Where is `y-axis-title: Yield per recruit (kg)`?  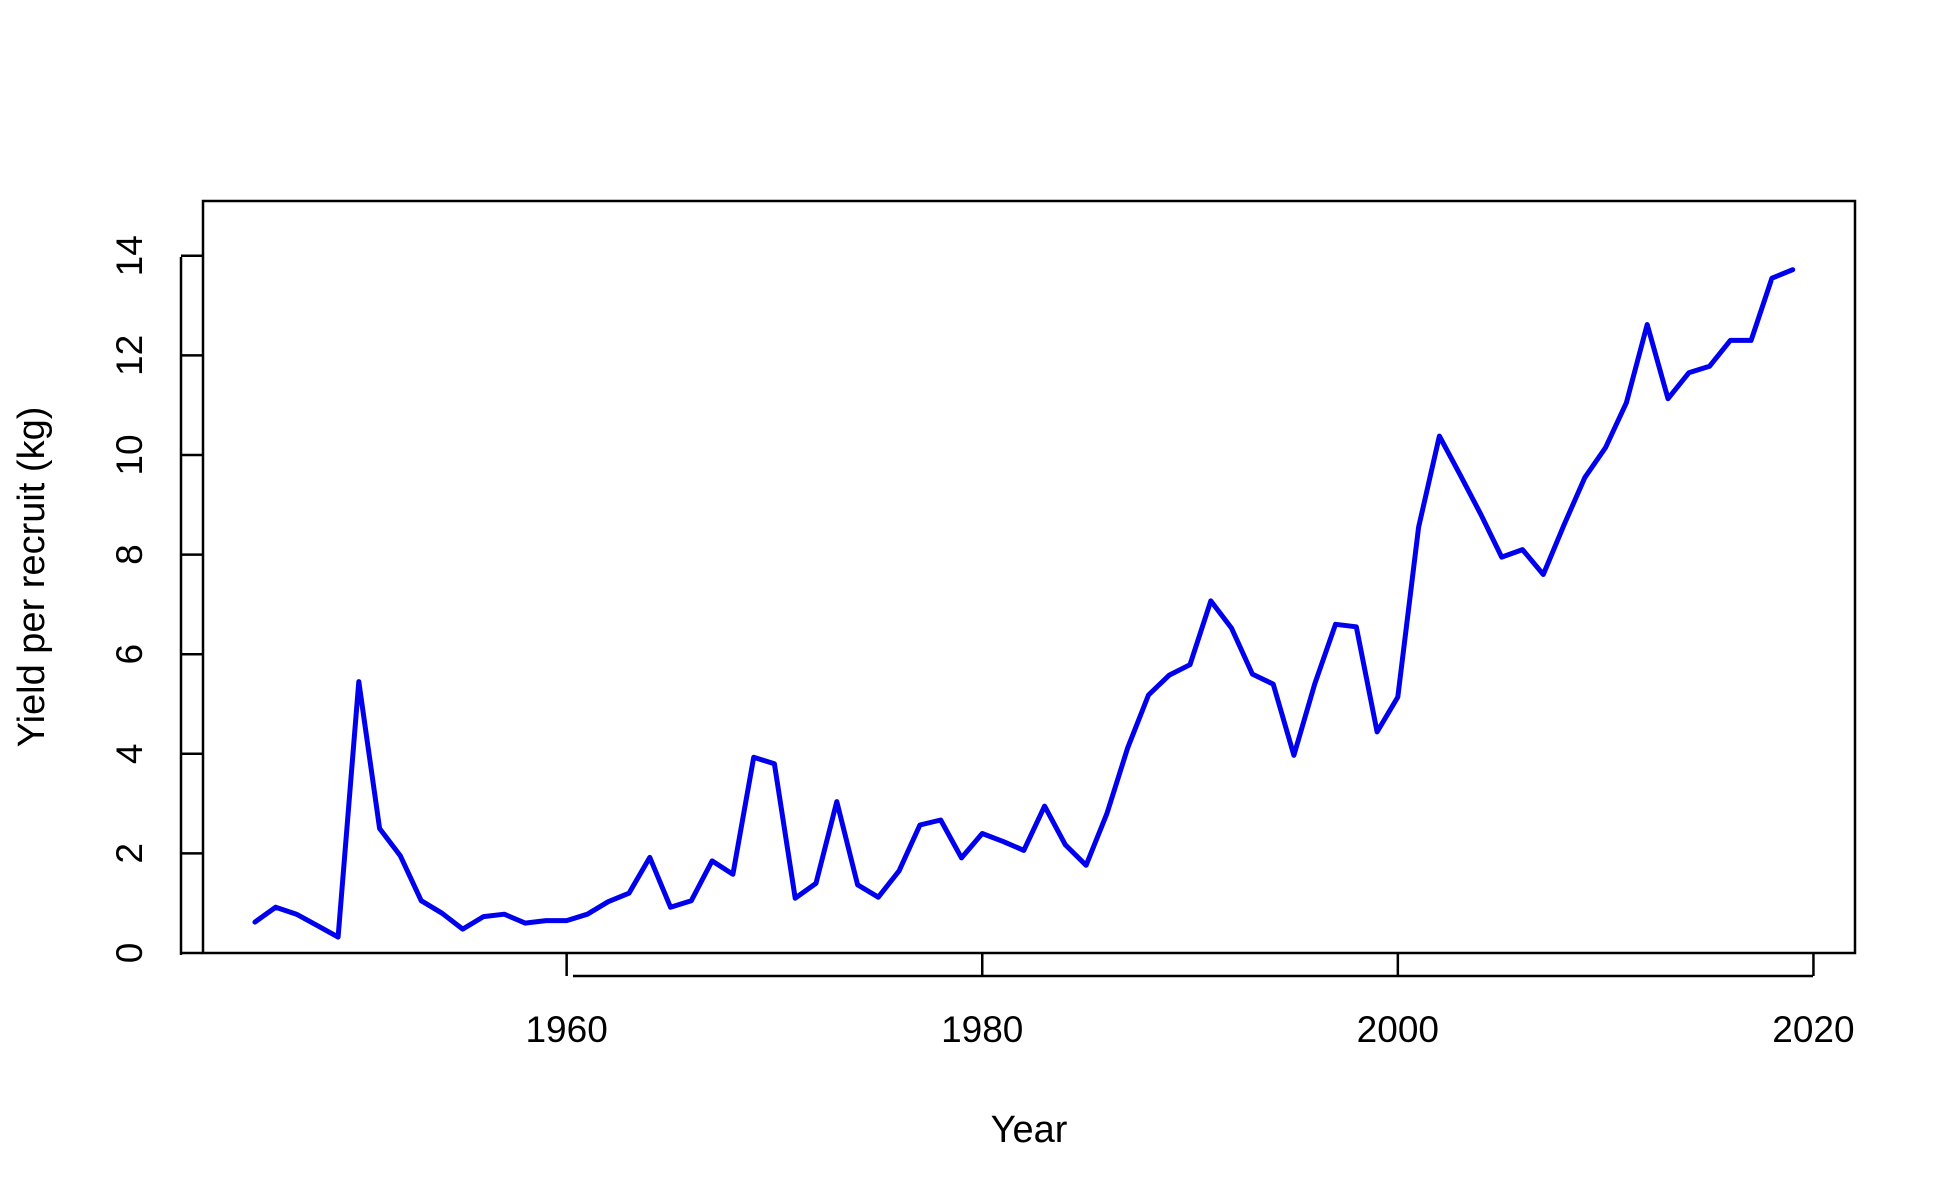 y-axis-title: Yield per recruit (kg) is located at coordinates (32, 577).